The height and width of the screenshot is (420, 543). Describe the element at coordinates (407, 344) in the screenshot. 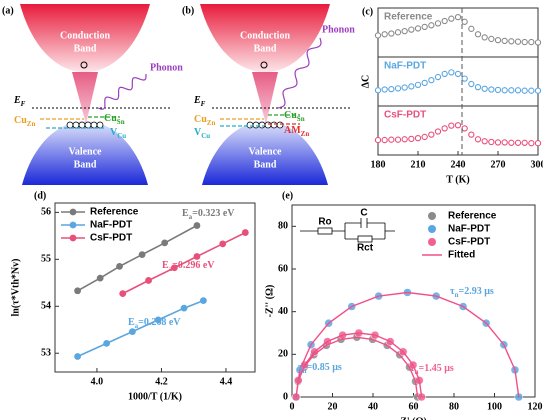

I see `fitted-line` at that location.